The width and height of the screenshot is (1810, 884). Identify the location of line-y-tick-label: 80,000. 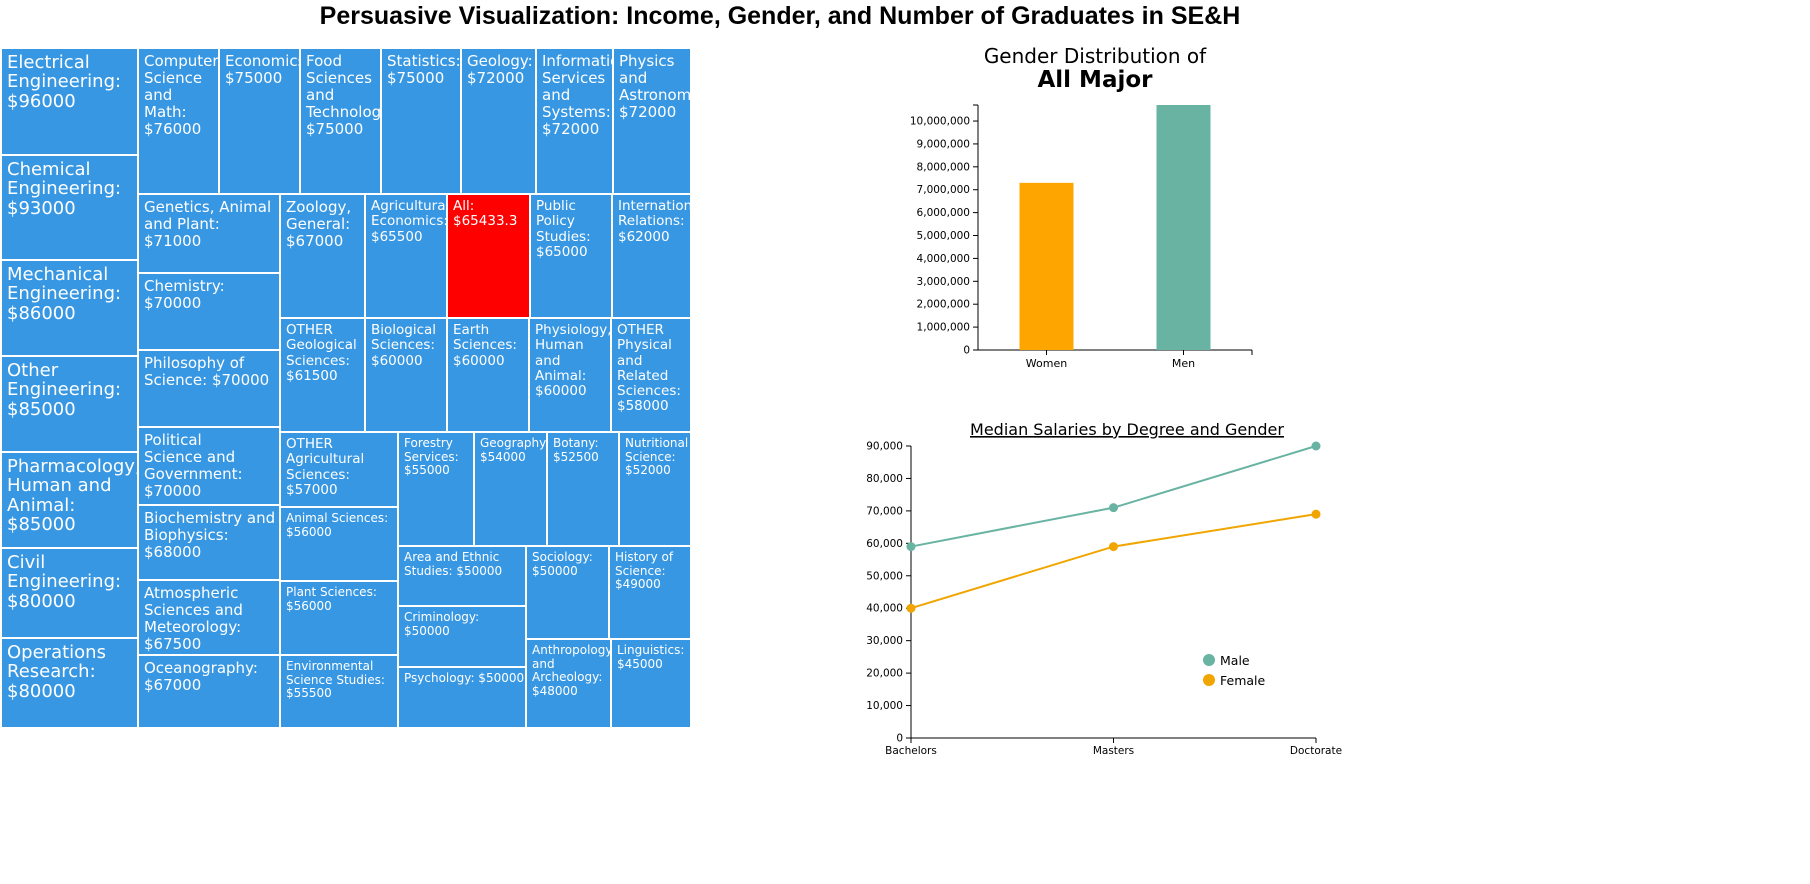
(884, 479).